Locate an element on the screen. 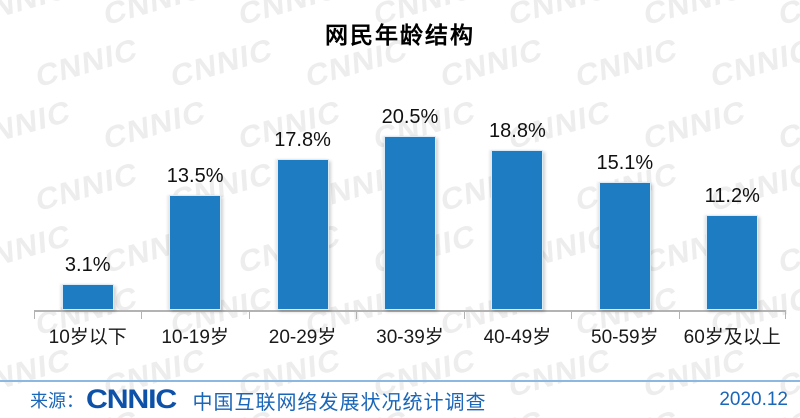 Image resolution: width=800 pixels, height=418 pixels. bar-value-label: 17.8% is located at coordinates (302, 140).